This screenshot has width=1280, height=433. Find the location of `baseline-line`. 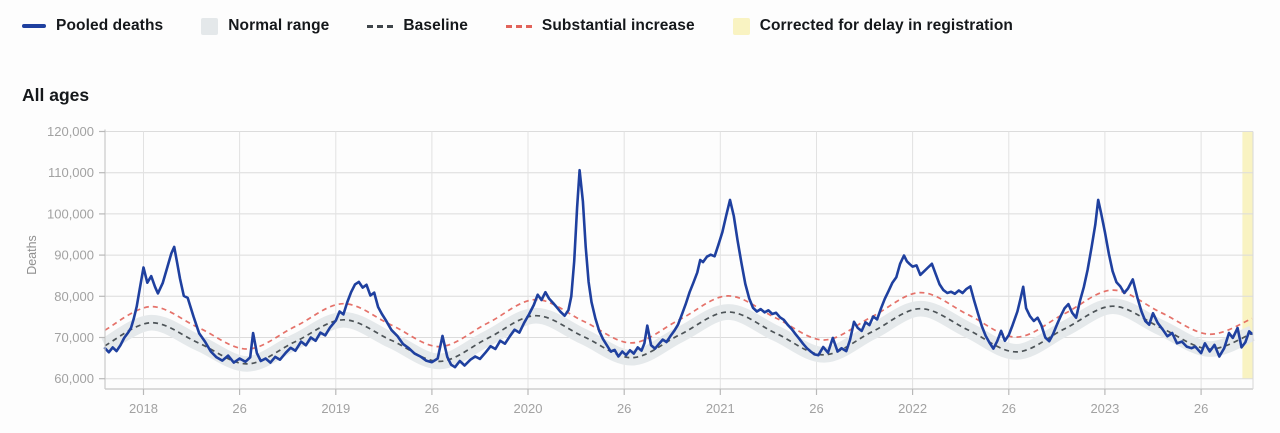

baseline-line is located at coordinates (678, 335).